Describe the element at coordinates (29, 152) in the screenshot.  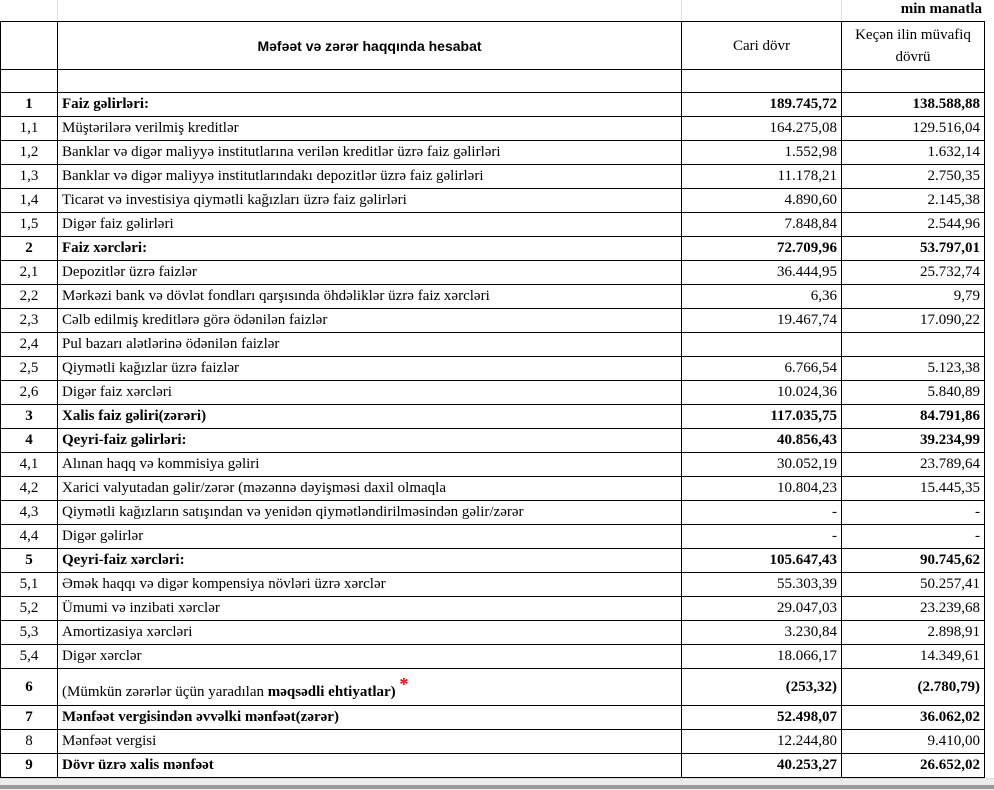
I see `row-number: 1,2` at that location.